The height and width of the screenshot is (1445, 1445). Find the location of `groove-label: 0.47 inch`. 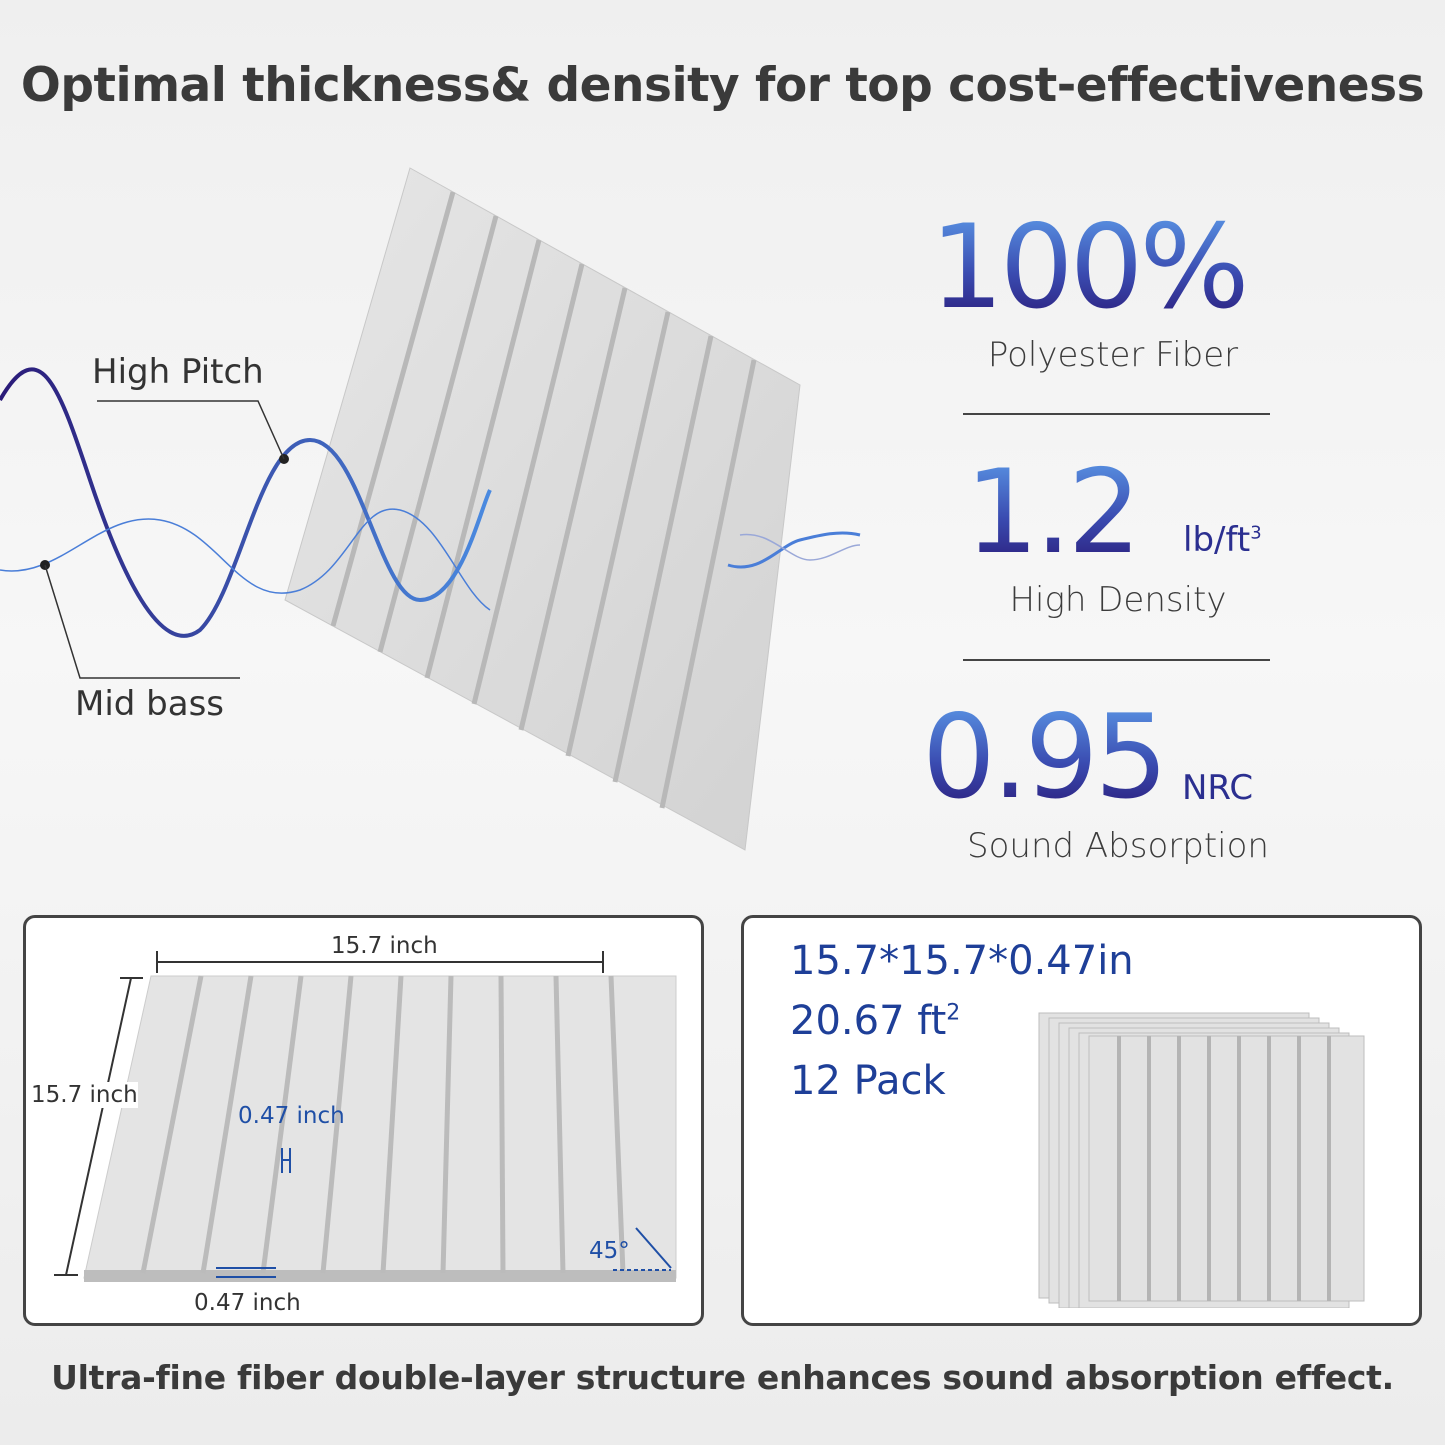

groove-label: 0.47 inch is located at coordinates (247, 1303).